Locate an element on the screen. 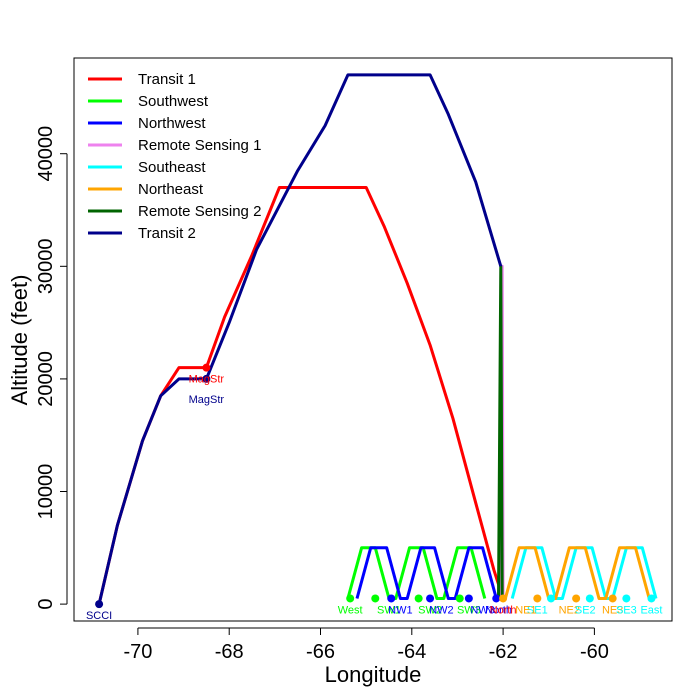 Image resolution: width=700 pixels, height=700 pixels. point-label: SW2 is located at coordinates (430, 610).